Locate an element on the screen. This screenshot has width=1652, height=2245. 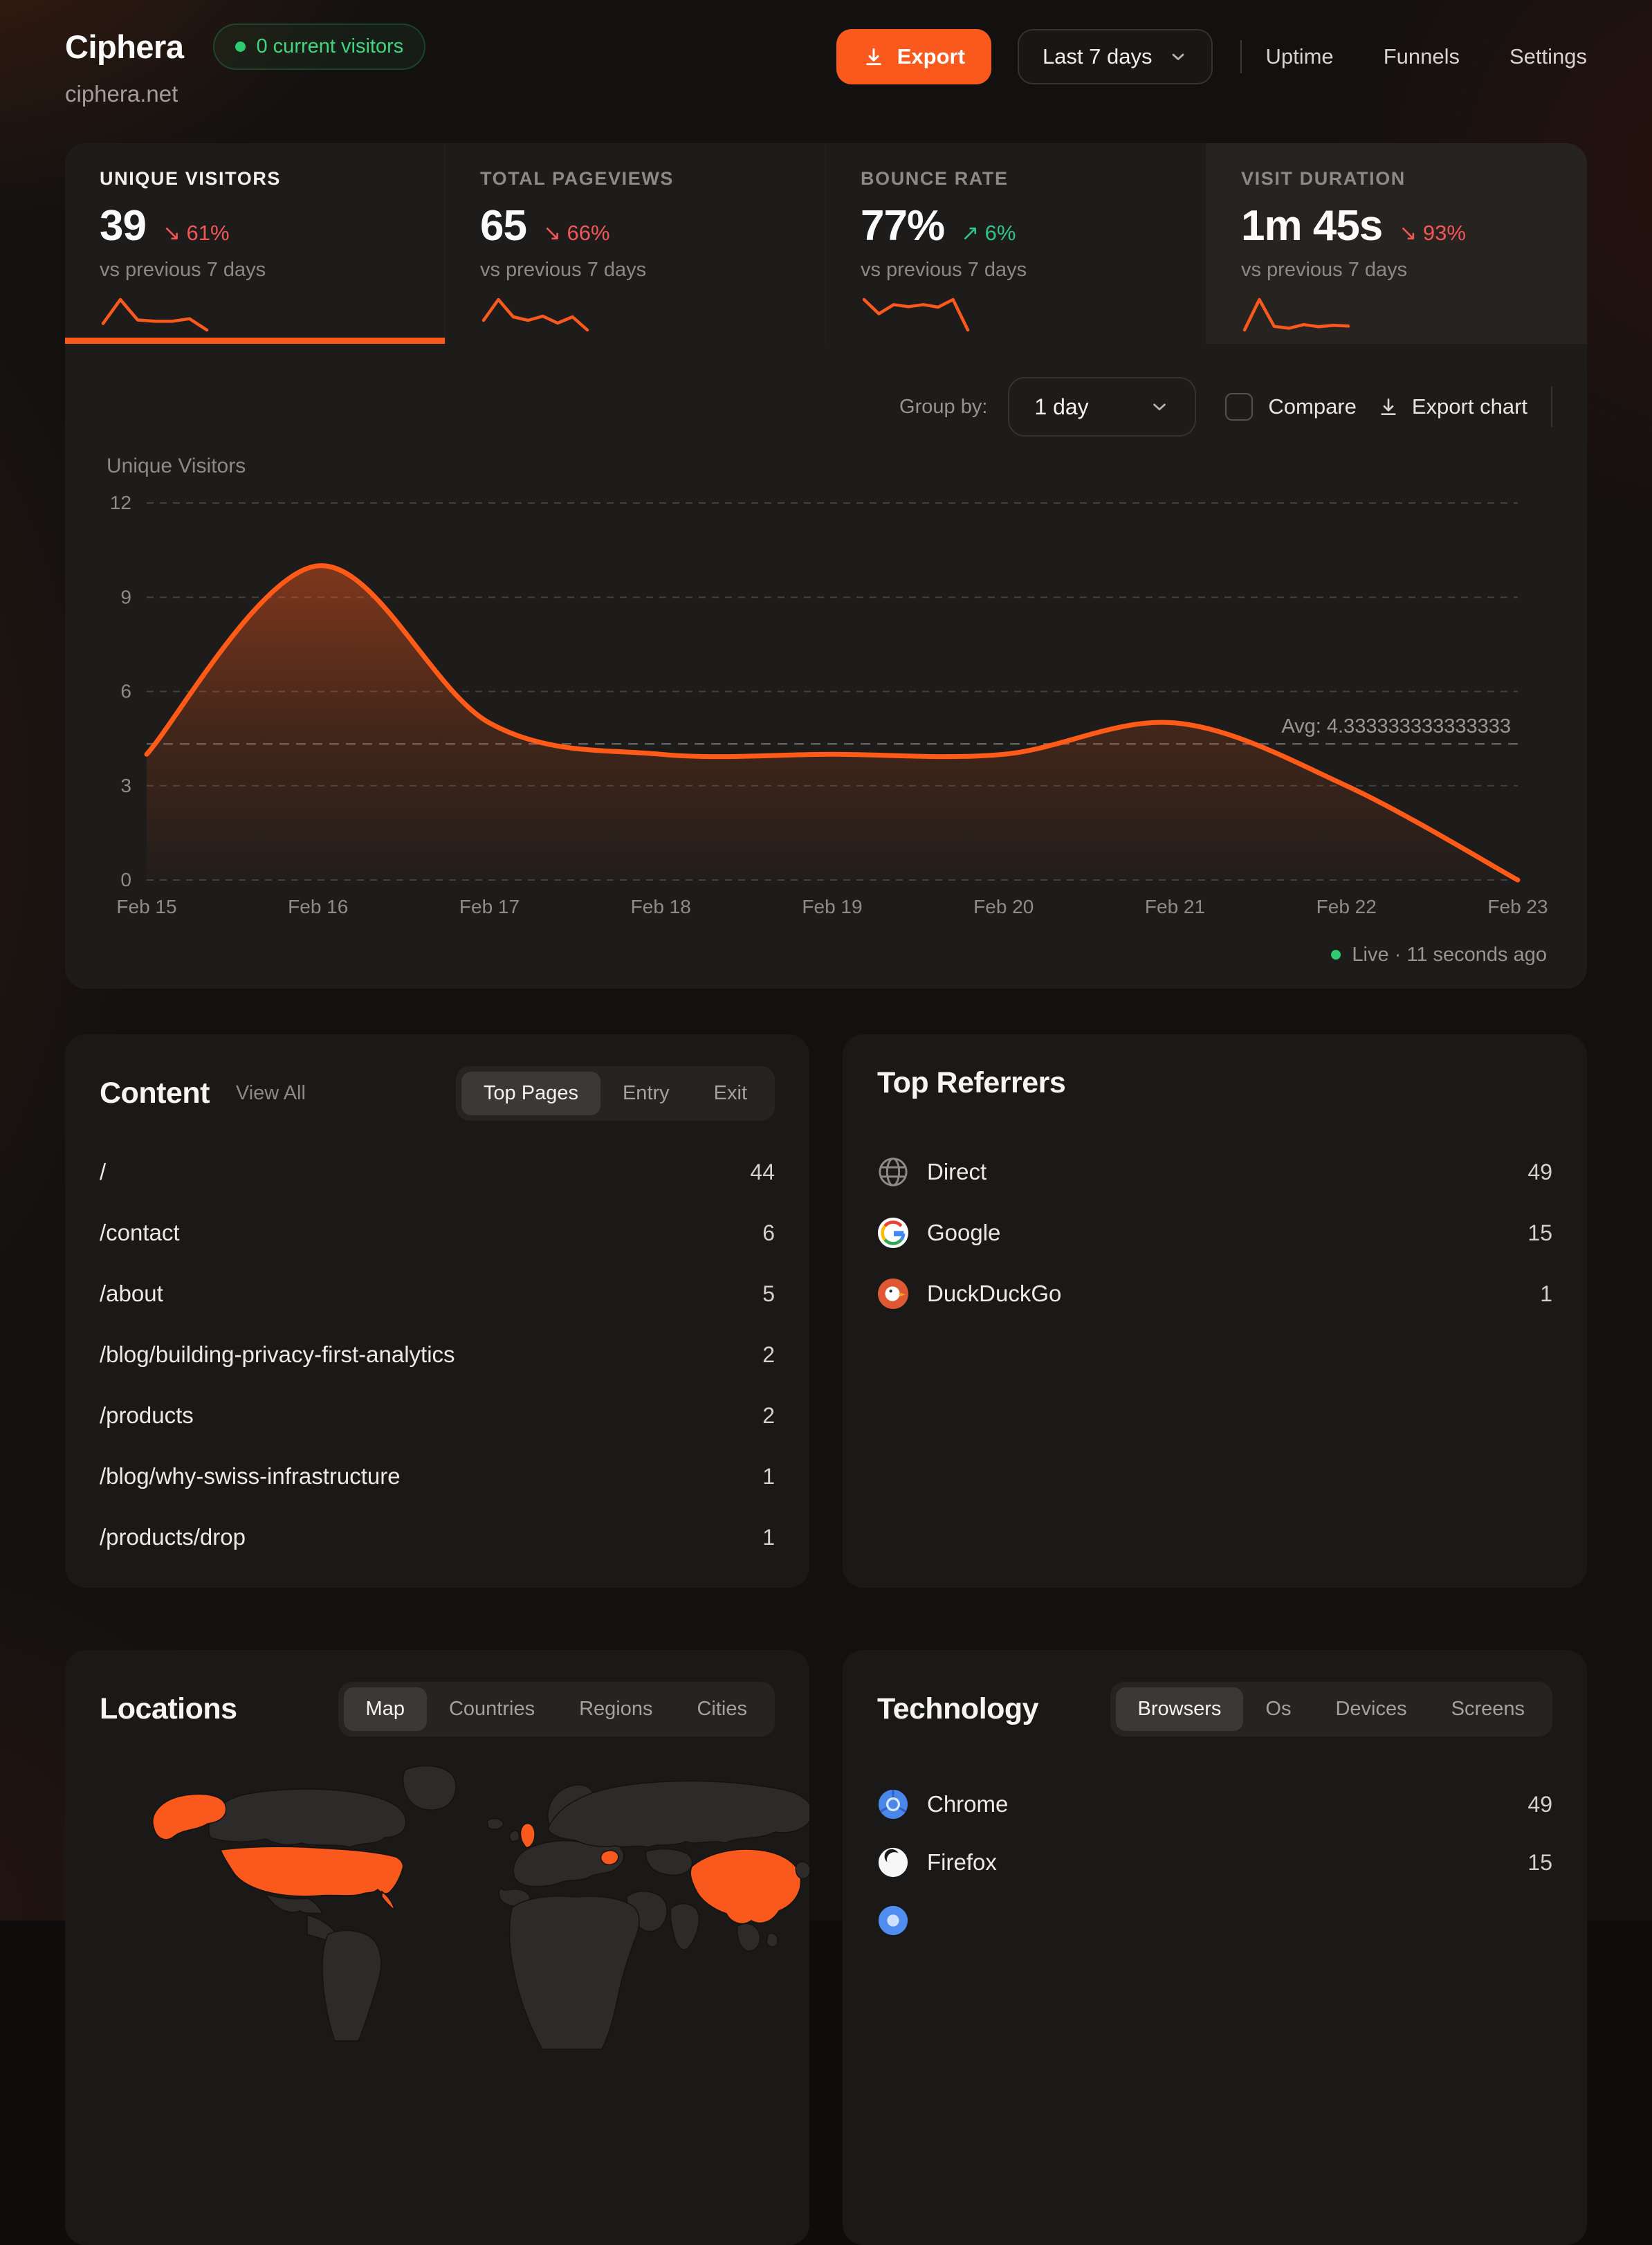
live-status: Live · 11 seconds ago is located at coordinates (826, 955).